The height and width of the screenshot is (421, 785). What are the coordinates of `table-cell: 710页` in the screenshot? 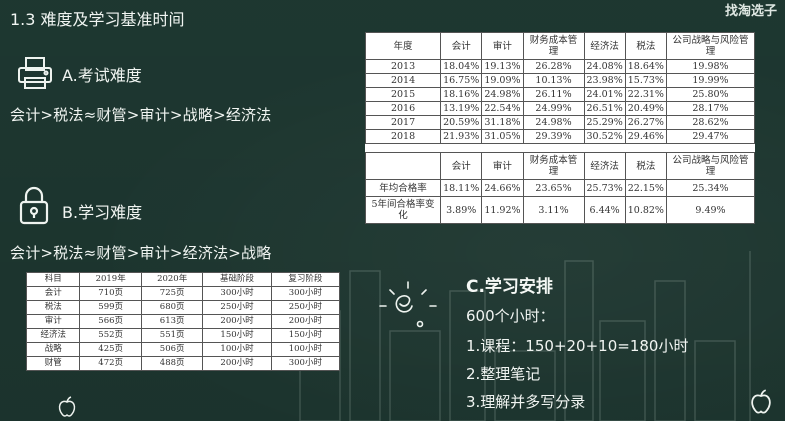 It's located at (110, 293).